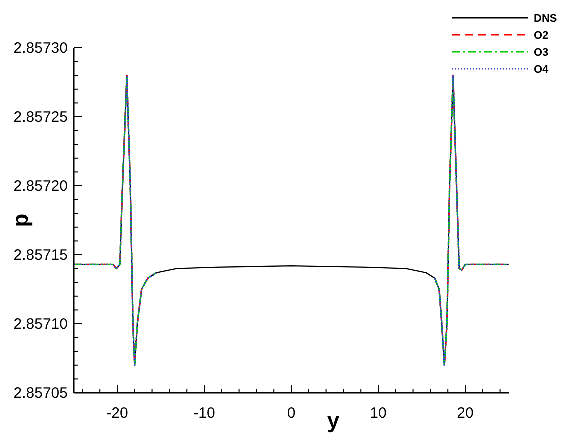  Describe the element at coordinates (546, 19) in the screenshot. I see `text: DNS` at that location.